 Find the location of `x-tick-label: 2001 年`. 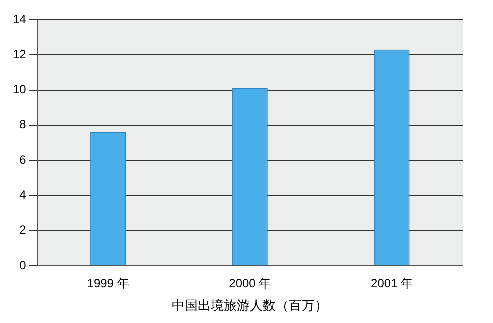

x-tick-label: 2001 年 is located at coordinates (392, 283).